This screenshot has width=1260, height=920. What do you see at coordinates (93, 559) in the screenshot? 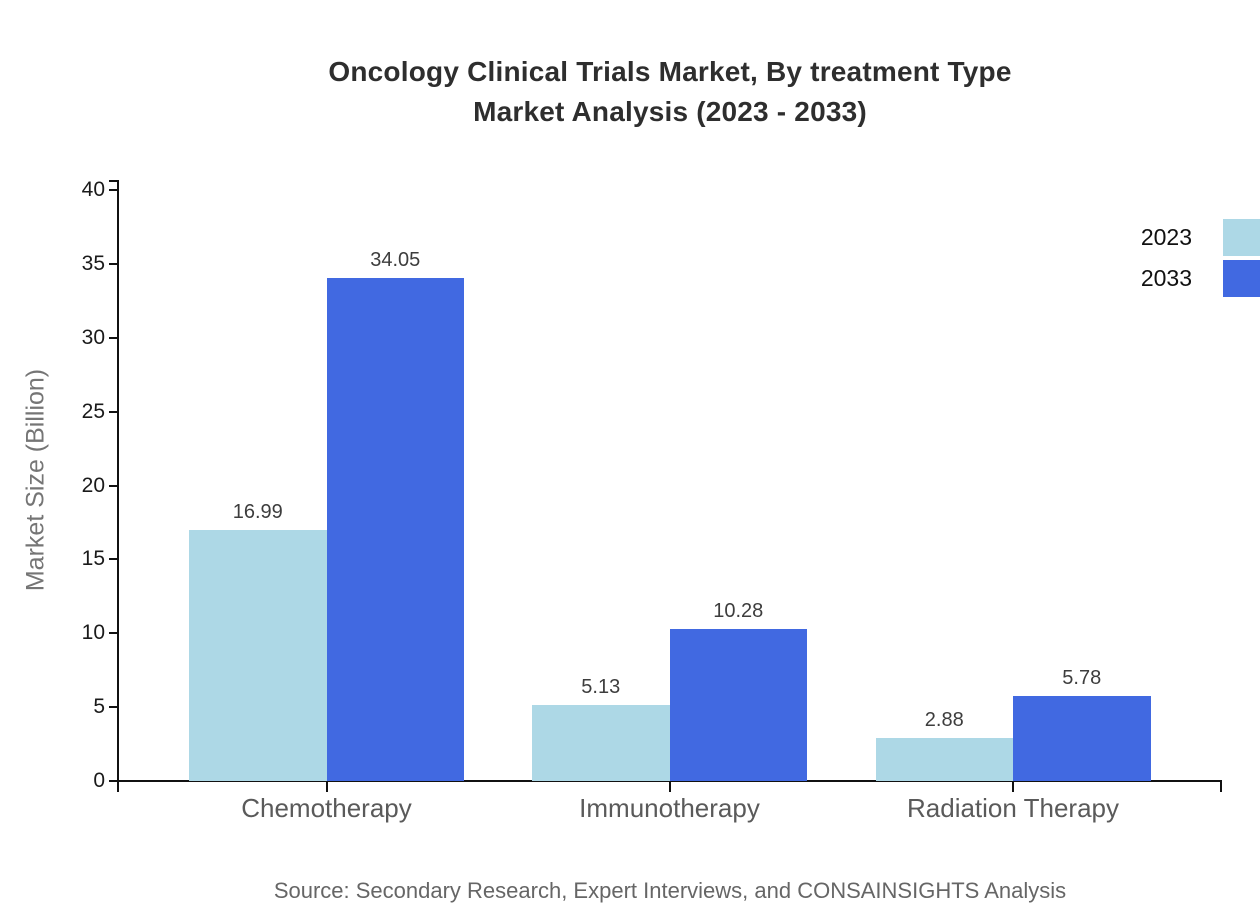
I see `y-tick-label: 15` at bounding box center [93, 559].